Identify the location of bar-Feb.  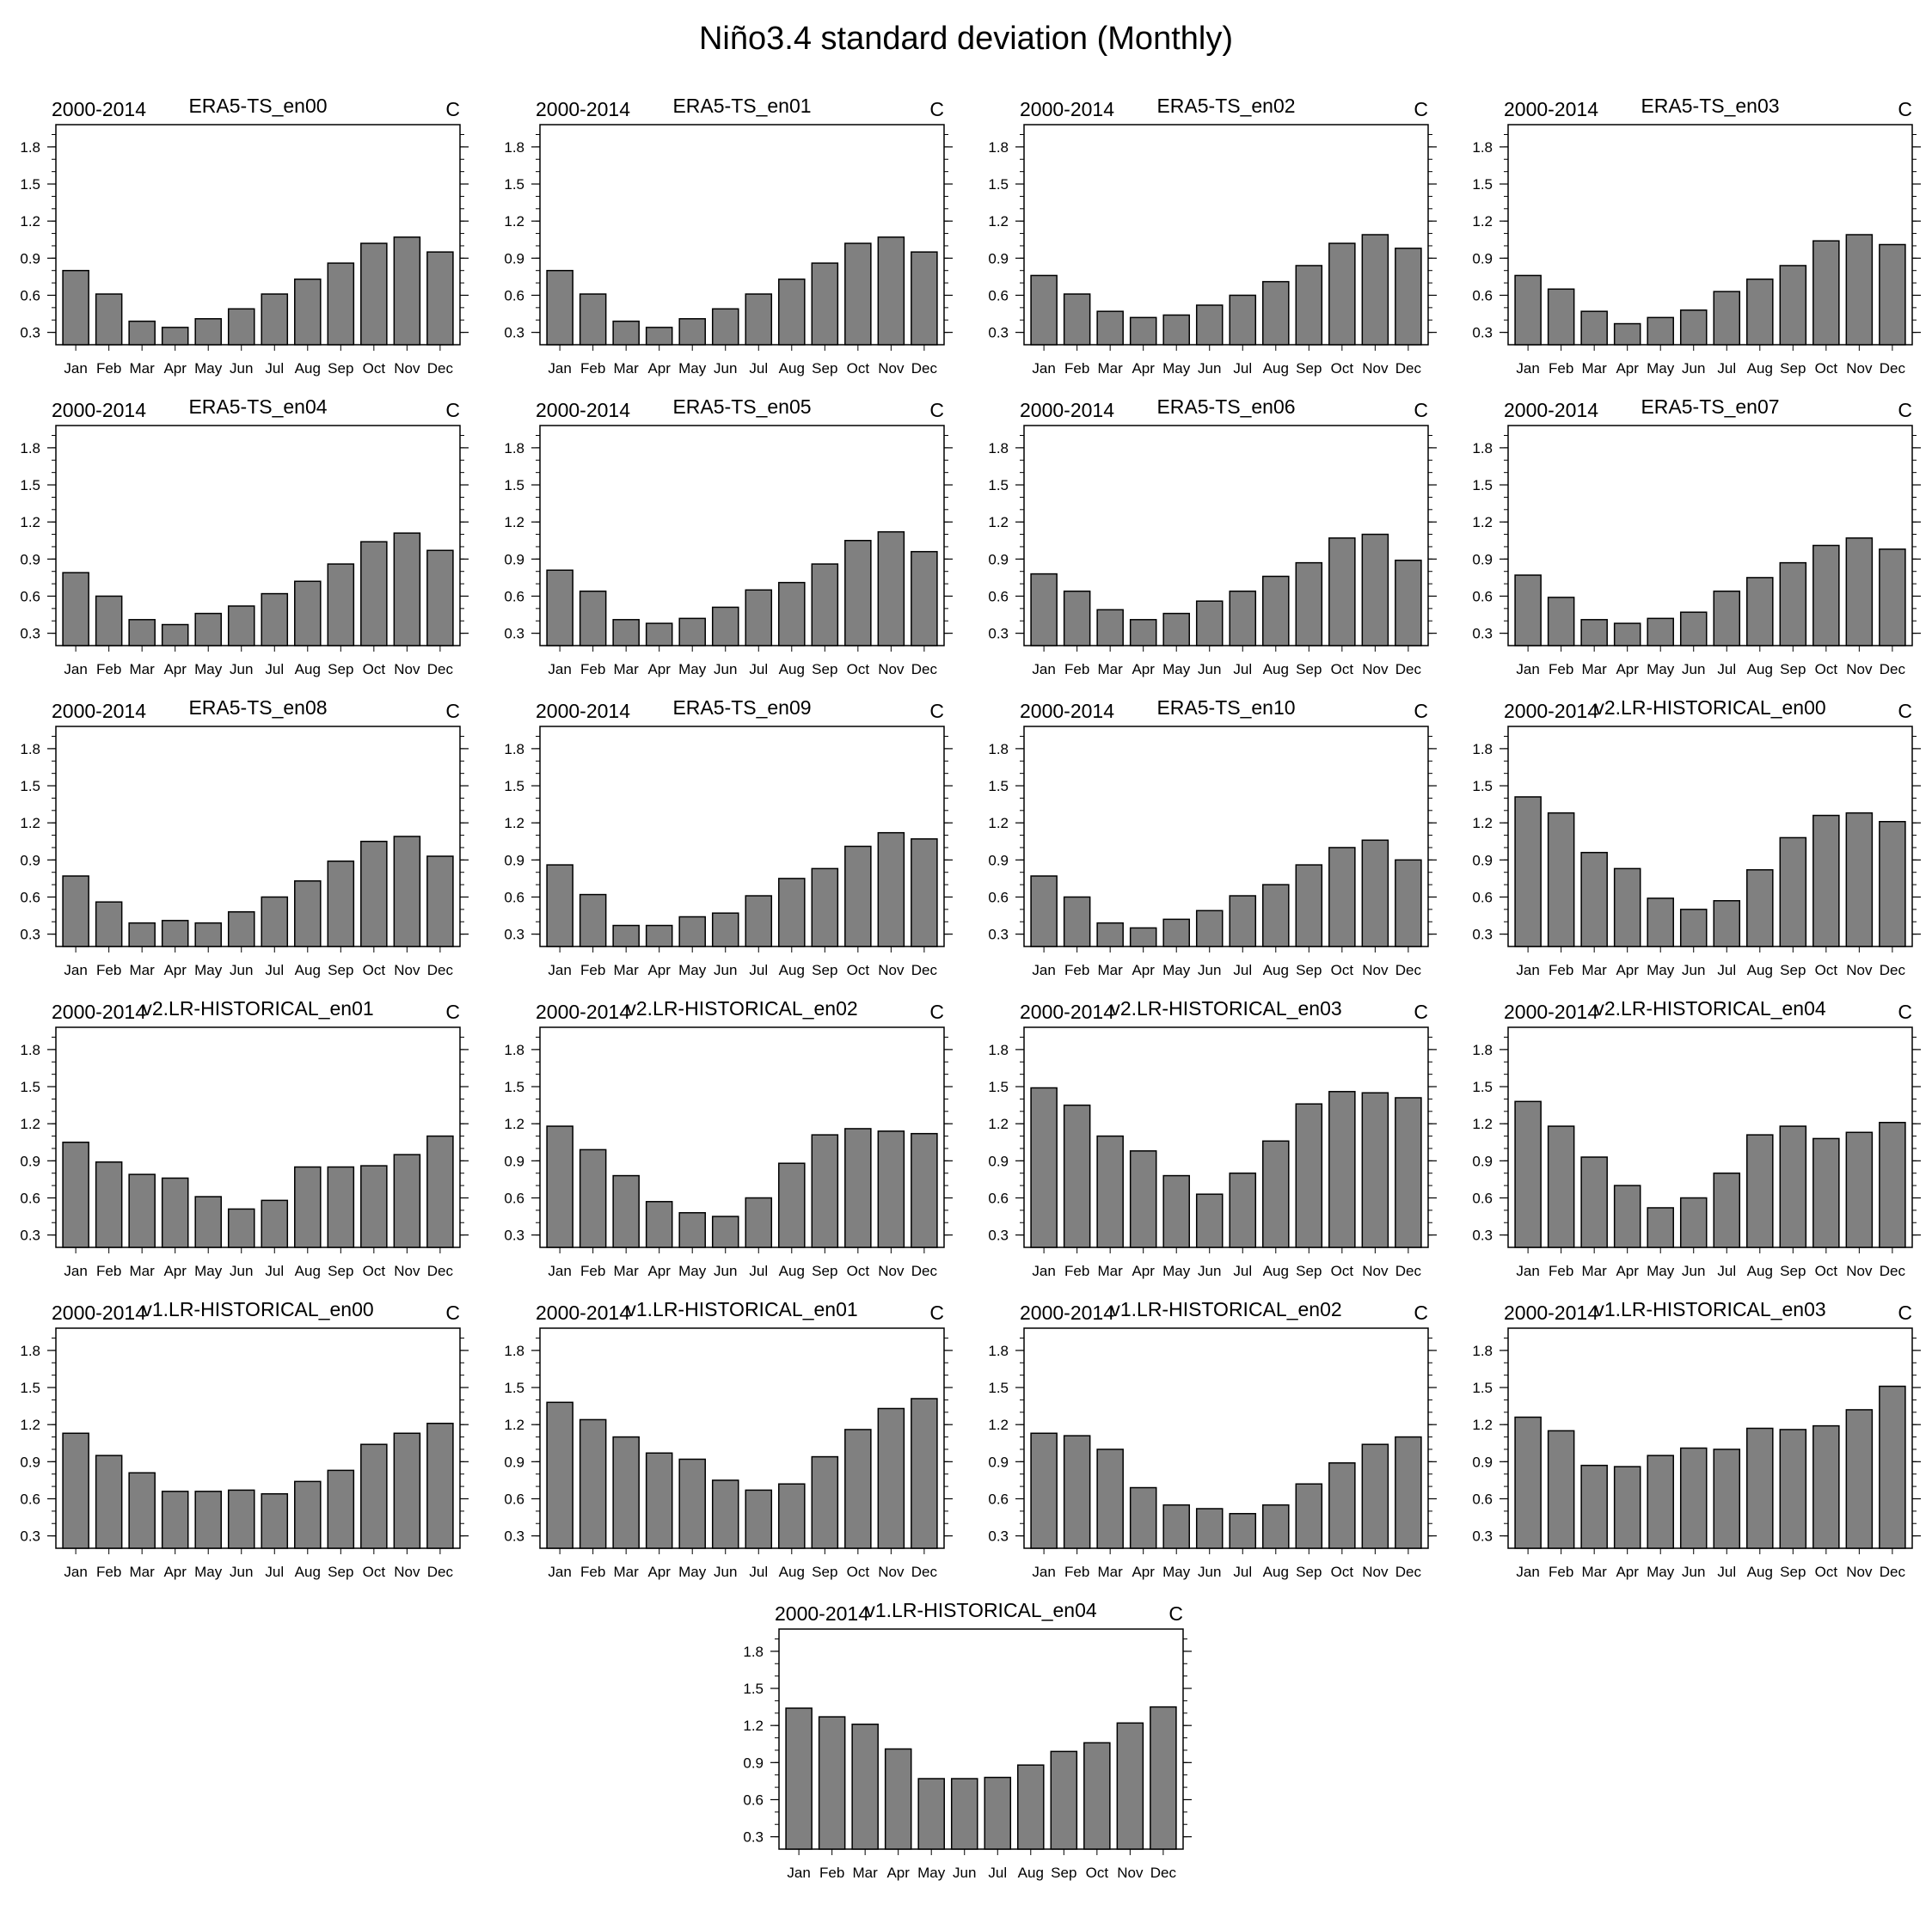
(1077, 618).